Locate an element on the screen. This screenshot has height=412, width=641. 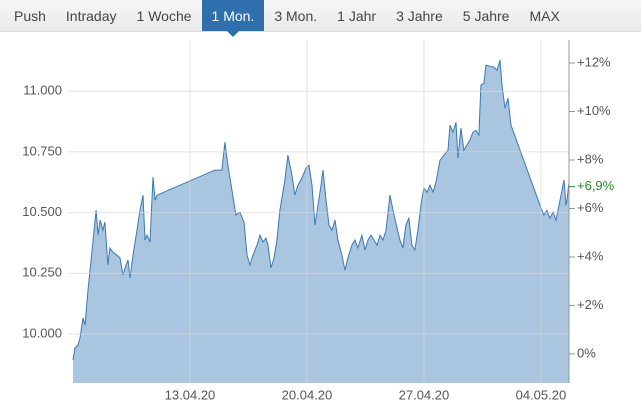
range-tab: 5 Jahre is located at coordinates (486, 16).